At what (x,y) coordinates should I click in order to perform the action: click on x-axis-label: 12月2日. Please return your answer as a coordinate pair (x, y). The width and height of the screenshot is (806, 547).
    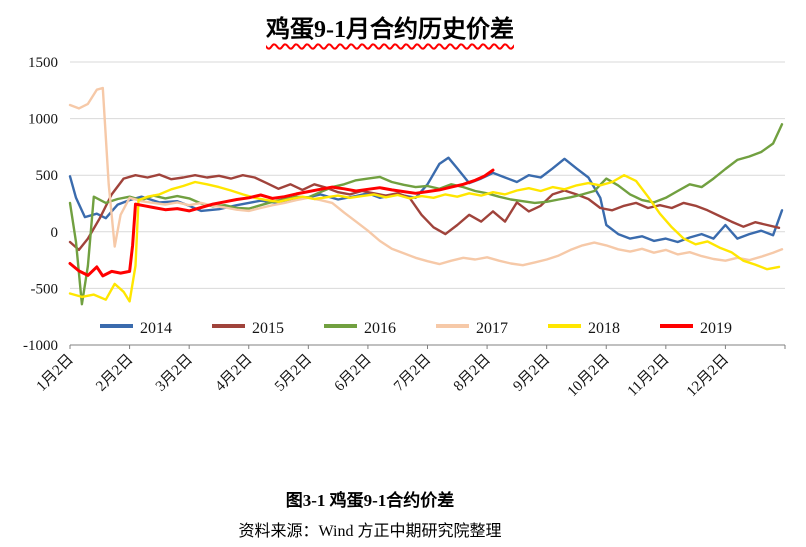
    Looking at the image, I should click on (708, 376).